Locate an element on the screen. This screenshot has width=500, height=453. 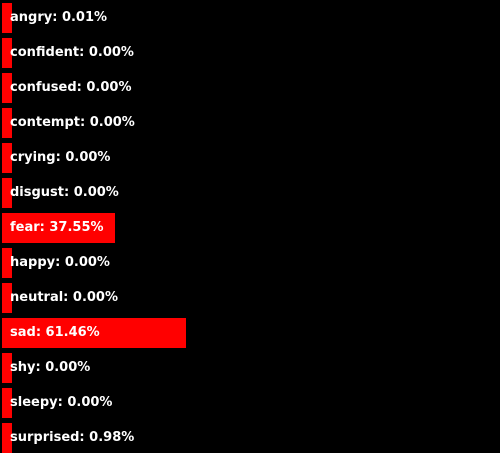
bar-label-angry: angry: 0.01% is located at coordinates (59, 17).